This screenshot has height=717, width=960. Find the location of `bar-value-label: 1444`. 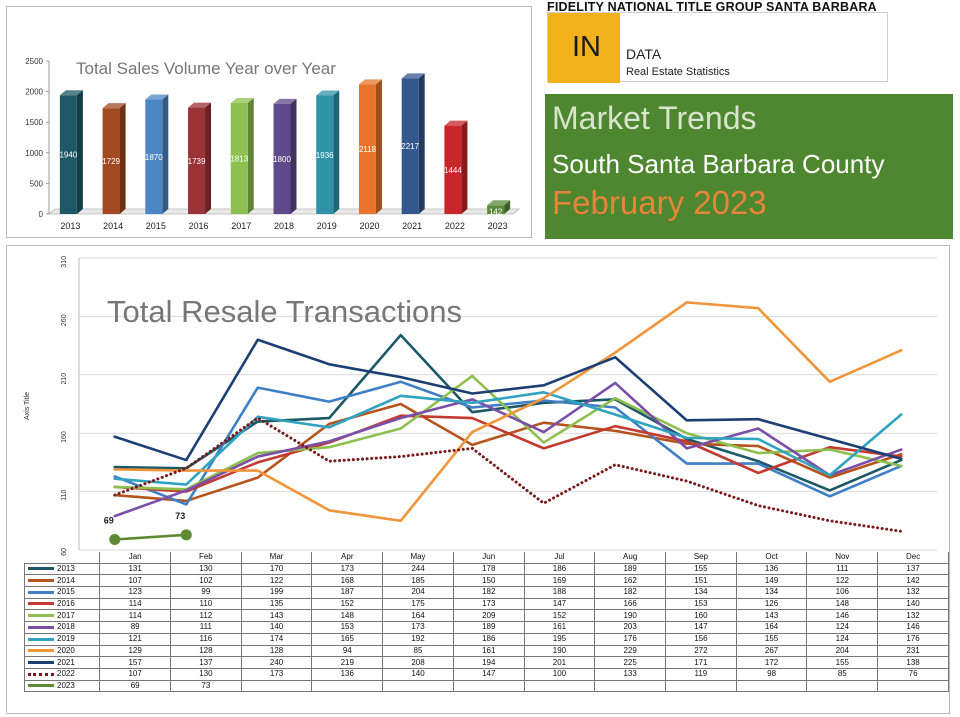

bar-value-label: 1444 is located at coordinates (453, 170).